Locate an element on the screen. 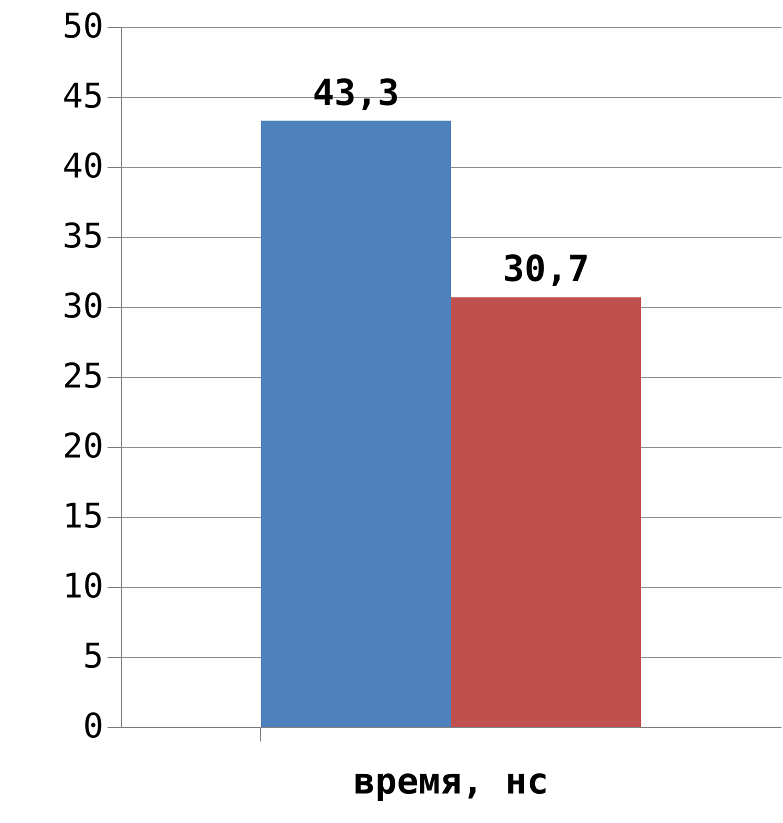  y-tick-label: 50 is located at coordinates (83, 26).